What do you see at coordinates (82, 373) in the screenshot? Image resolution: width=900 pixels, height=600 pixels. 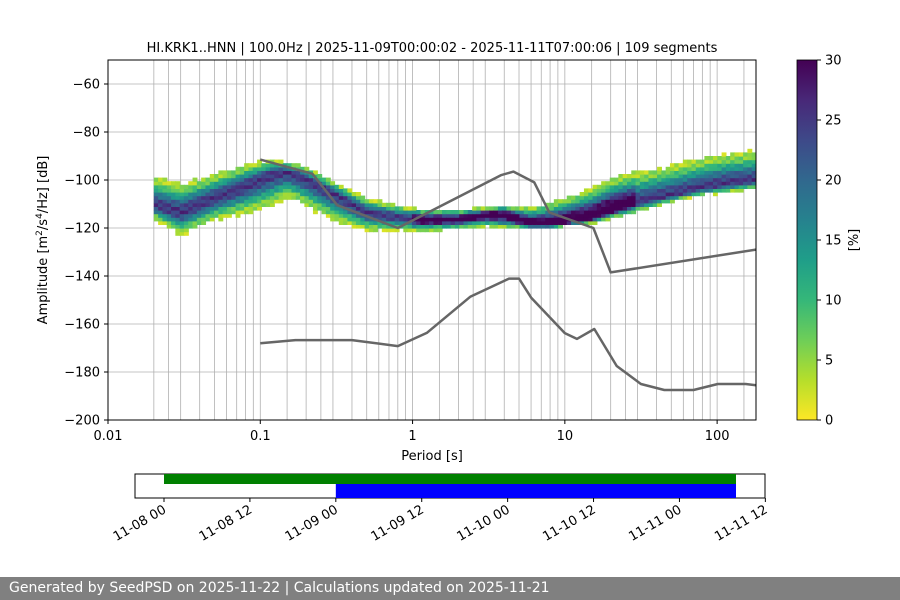 I see `y-tick-label: −180` at bounding box center [82, 373].